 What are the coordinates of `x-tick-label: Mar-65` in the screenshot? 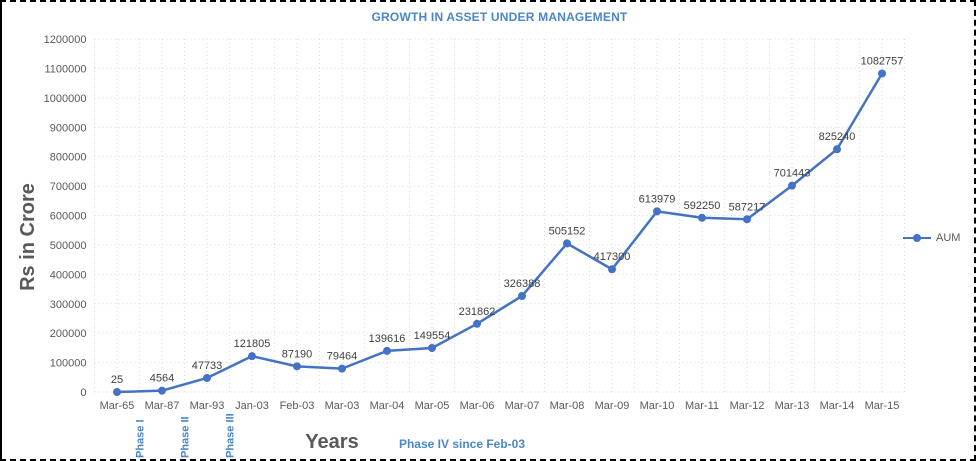 It's located at (117, 406).